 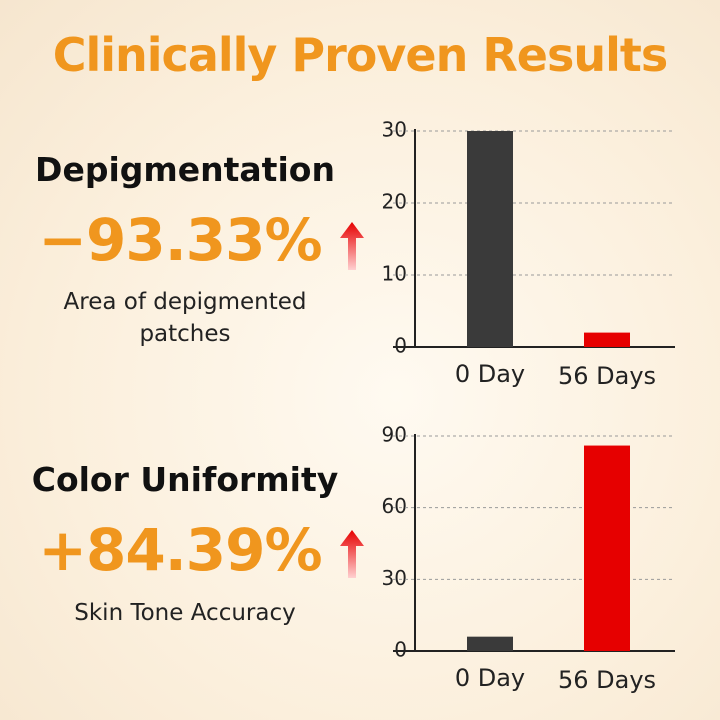 I want to click on y-tick-label: 90, so click(x=394, y=435).